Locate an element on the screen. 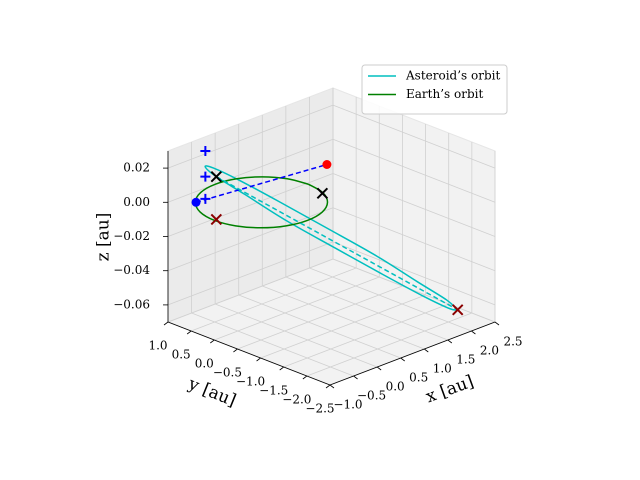  x-tick-label: −0.5 is located at coordinates (371, 396).